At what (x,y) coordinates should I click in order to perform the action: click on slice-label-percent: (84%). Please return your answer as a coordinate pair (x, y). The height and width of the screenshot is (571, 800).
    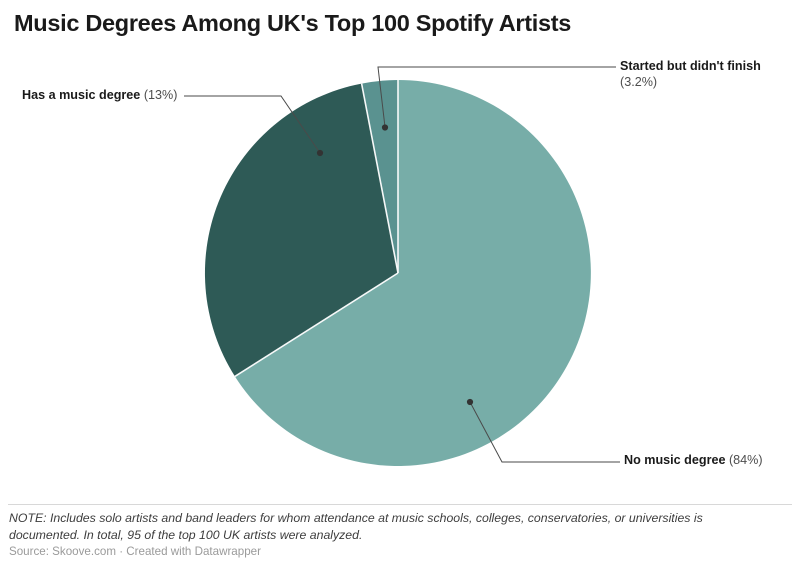
    Looking at the image, I should click on (745, 460).